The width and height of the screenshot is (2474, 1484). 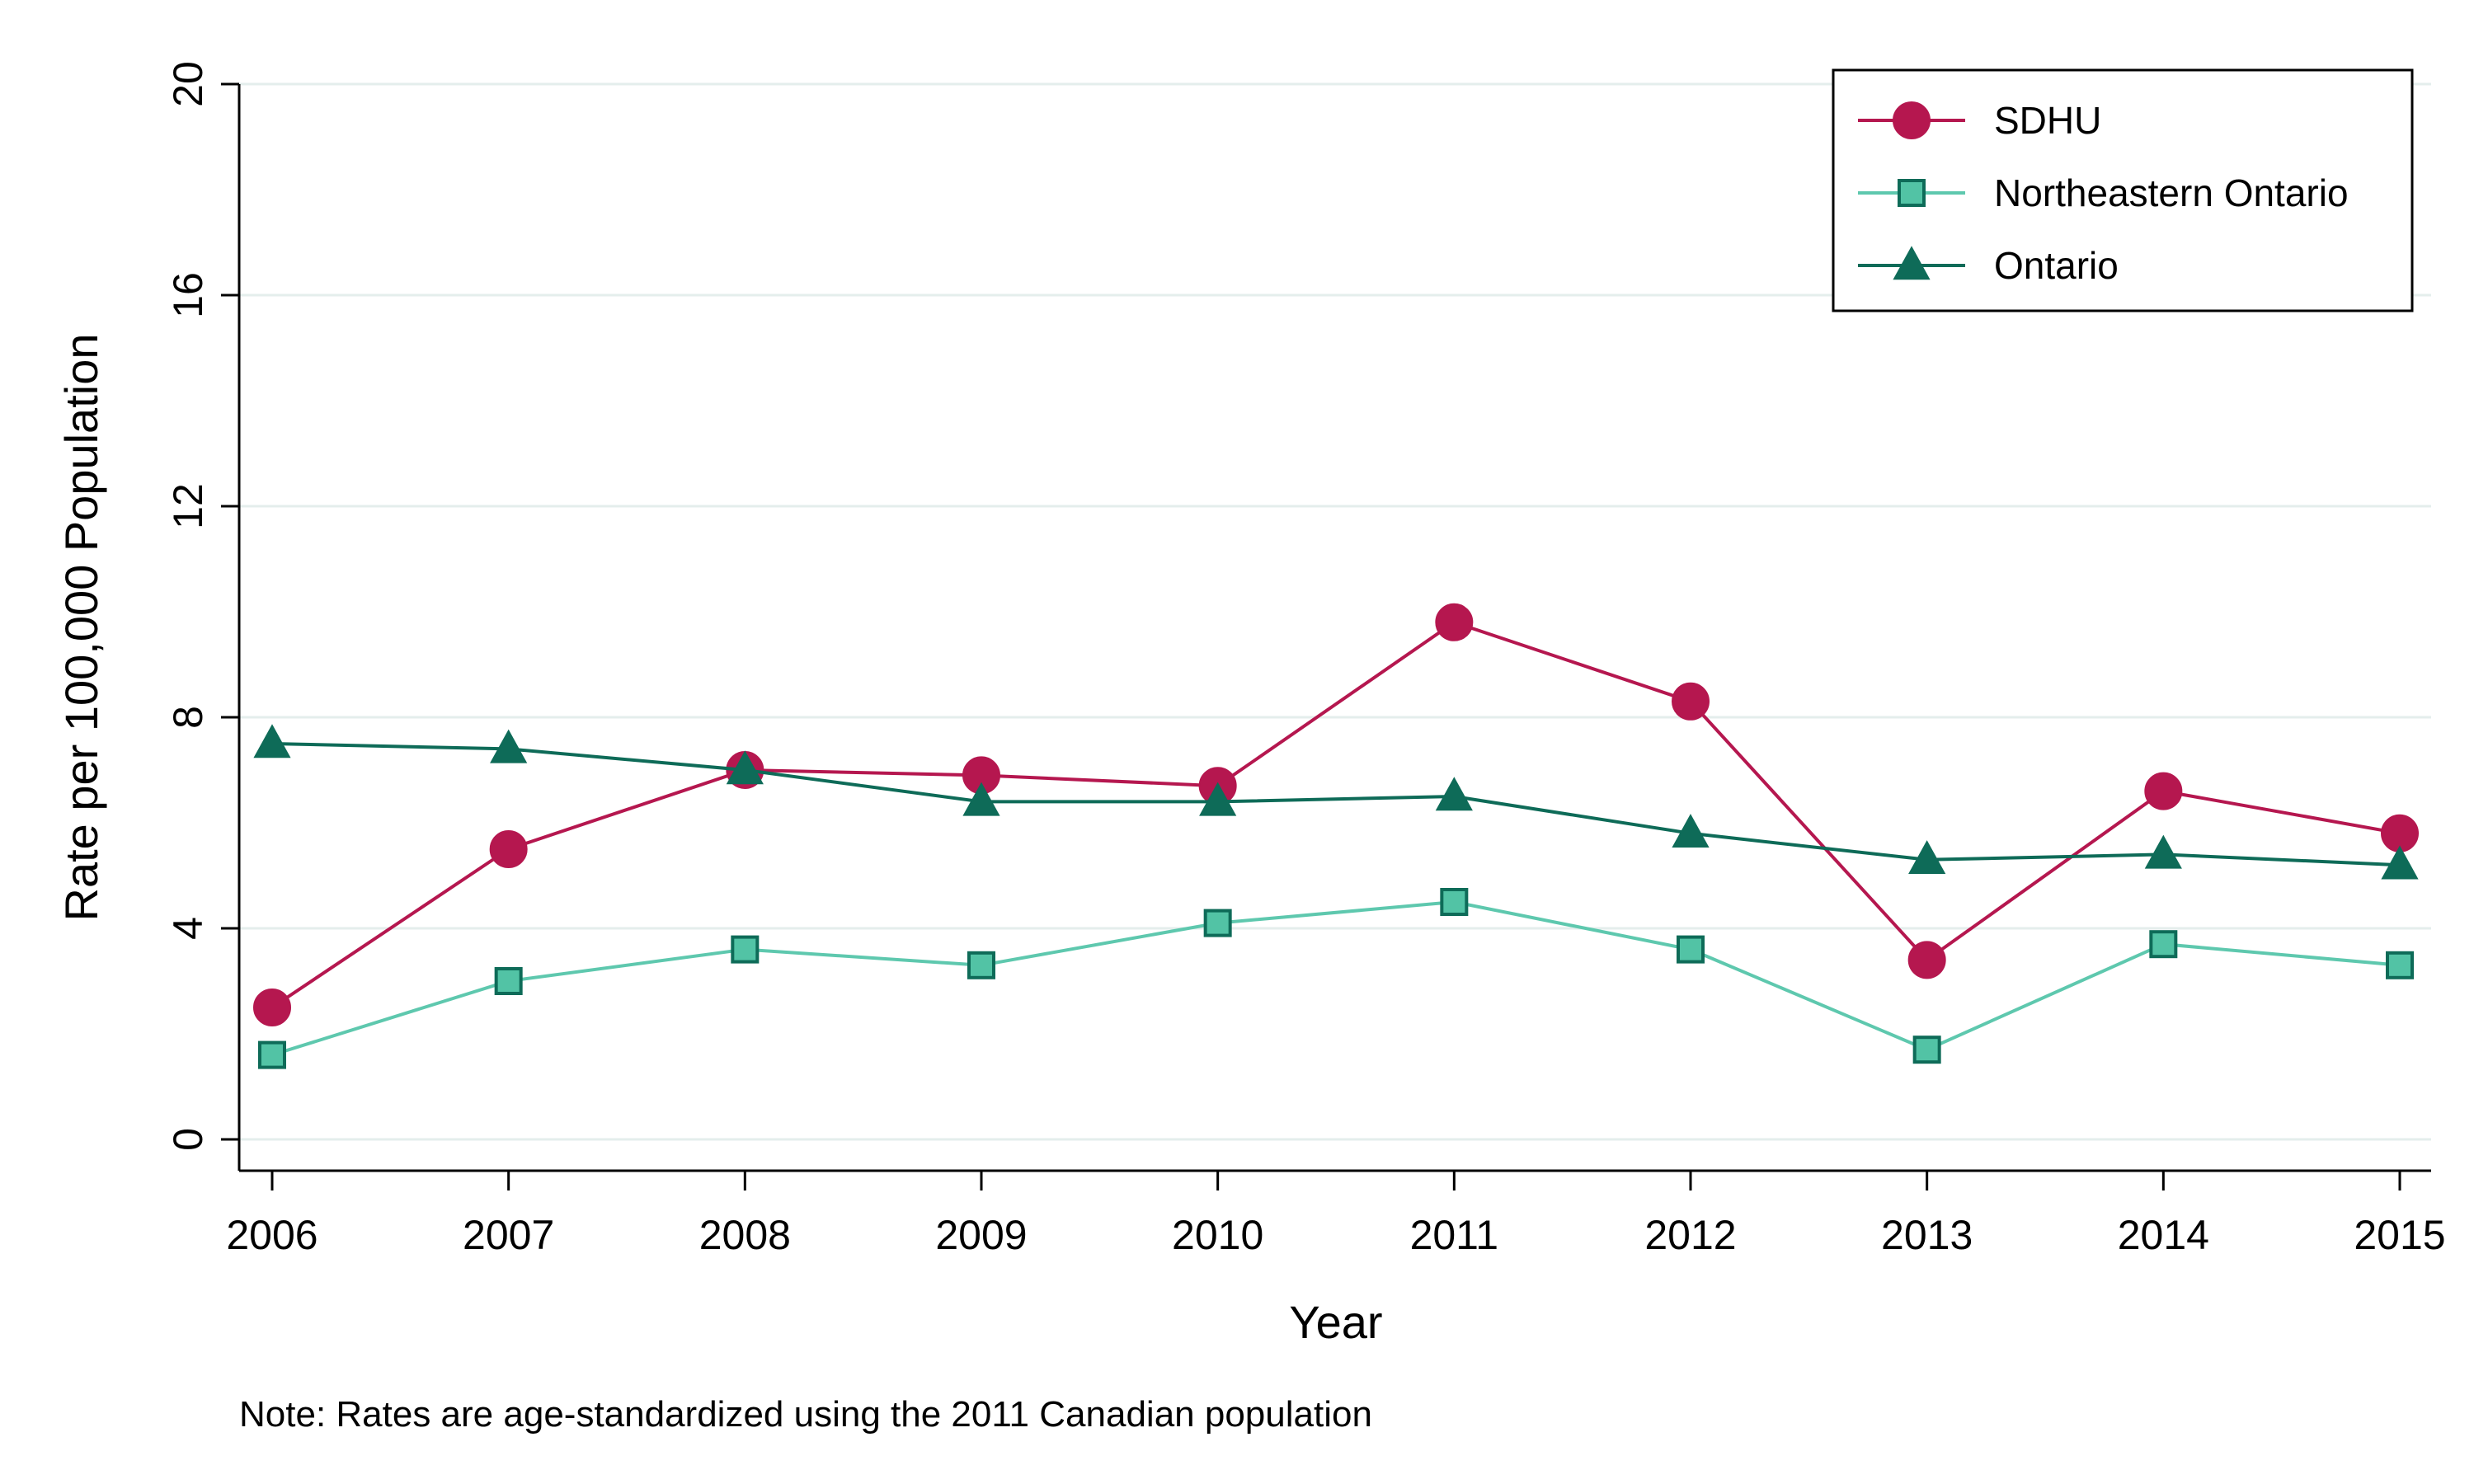 I want to click on legend: SDHU Northeastern Ontario Ontario, so click(x=2123, y=190).